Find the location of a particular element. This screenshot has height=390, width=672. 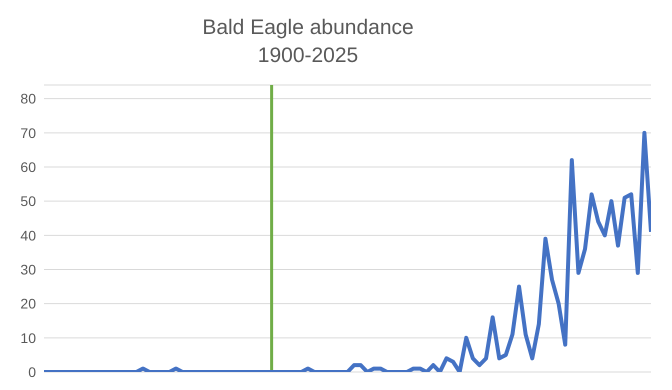

y-tick-label: 80 is located at coordinates (28, 98).